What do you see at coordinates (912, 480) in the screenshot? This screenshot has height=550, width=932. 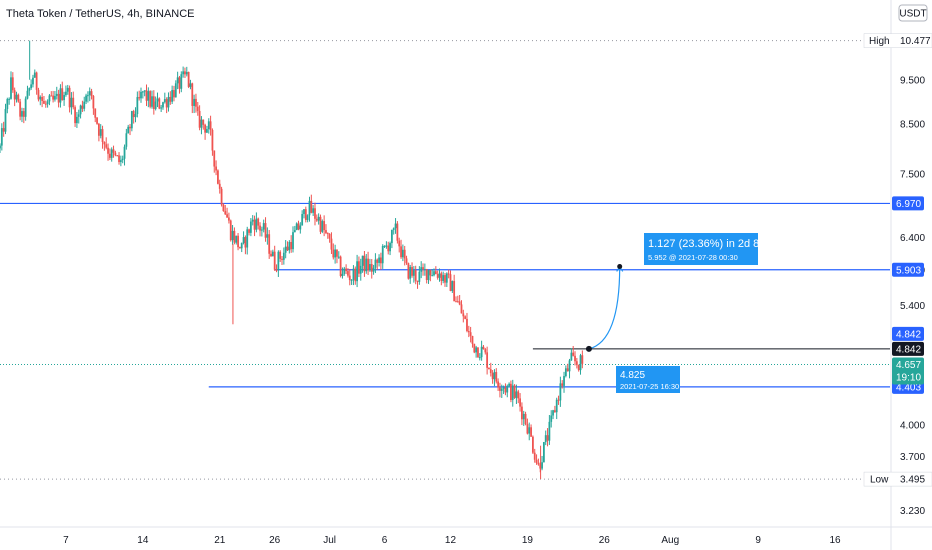 I see `low-badge-value: 3.495` at bounding box center [912, 480].